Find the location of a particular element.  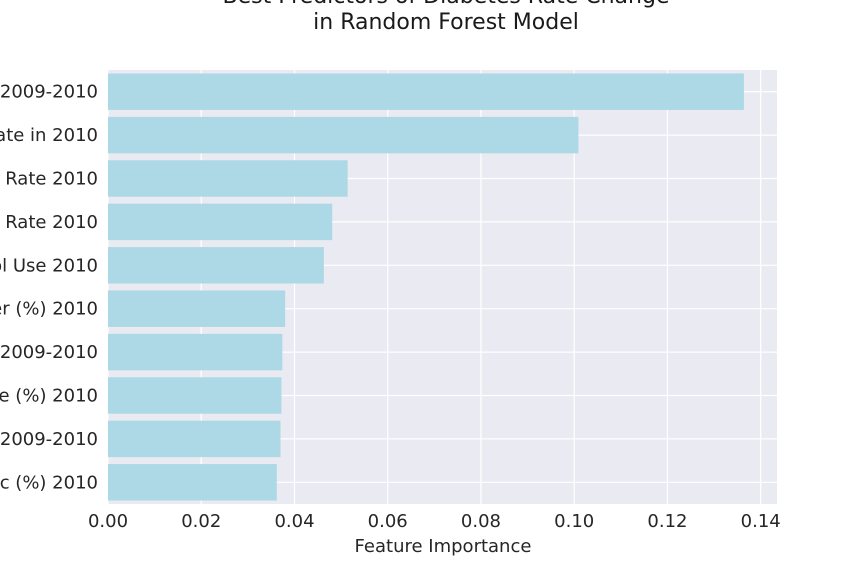

x-tick-label: 0.02 is located at coordinates (201, 521).